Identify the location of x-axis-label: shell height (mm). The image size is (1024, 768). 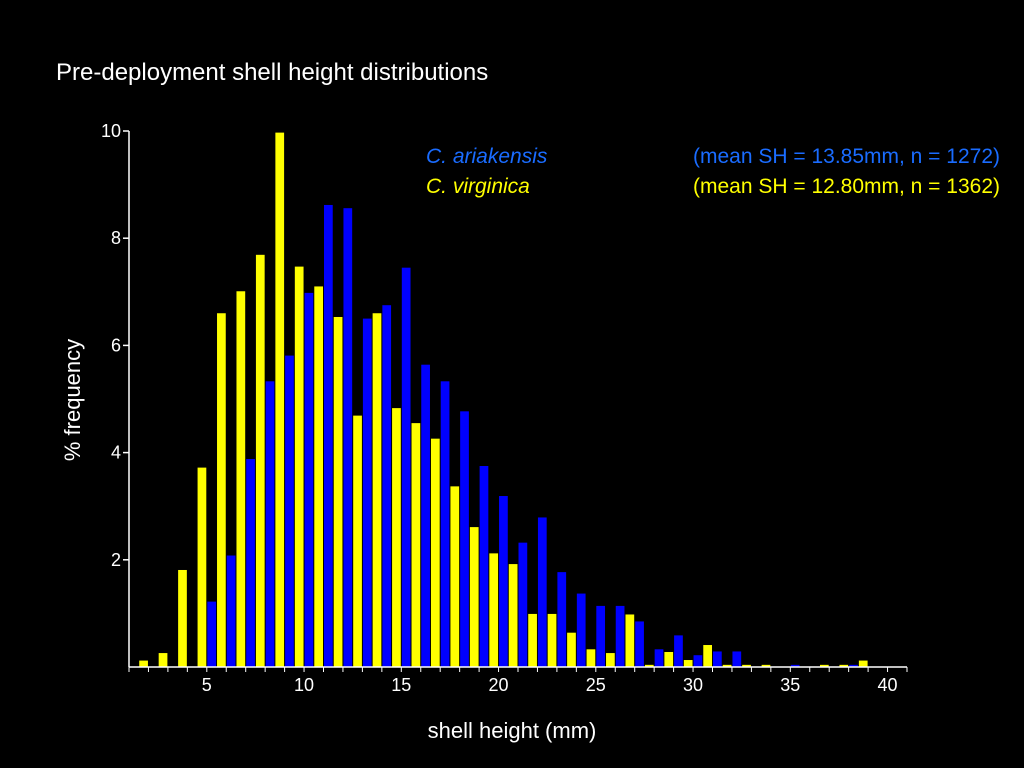
(512, 730).